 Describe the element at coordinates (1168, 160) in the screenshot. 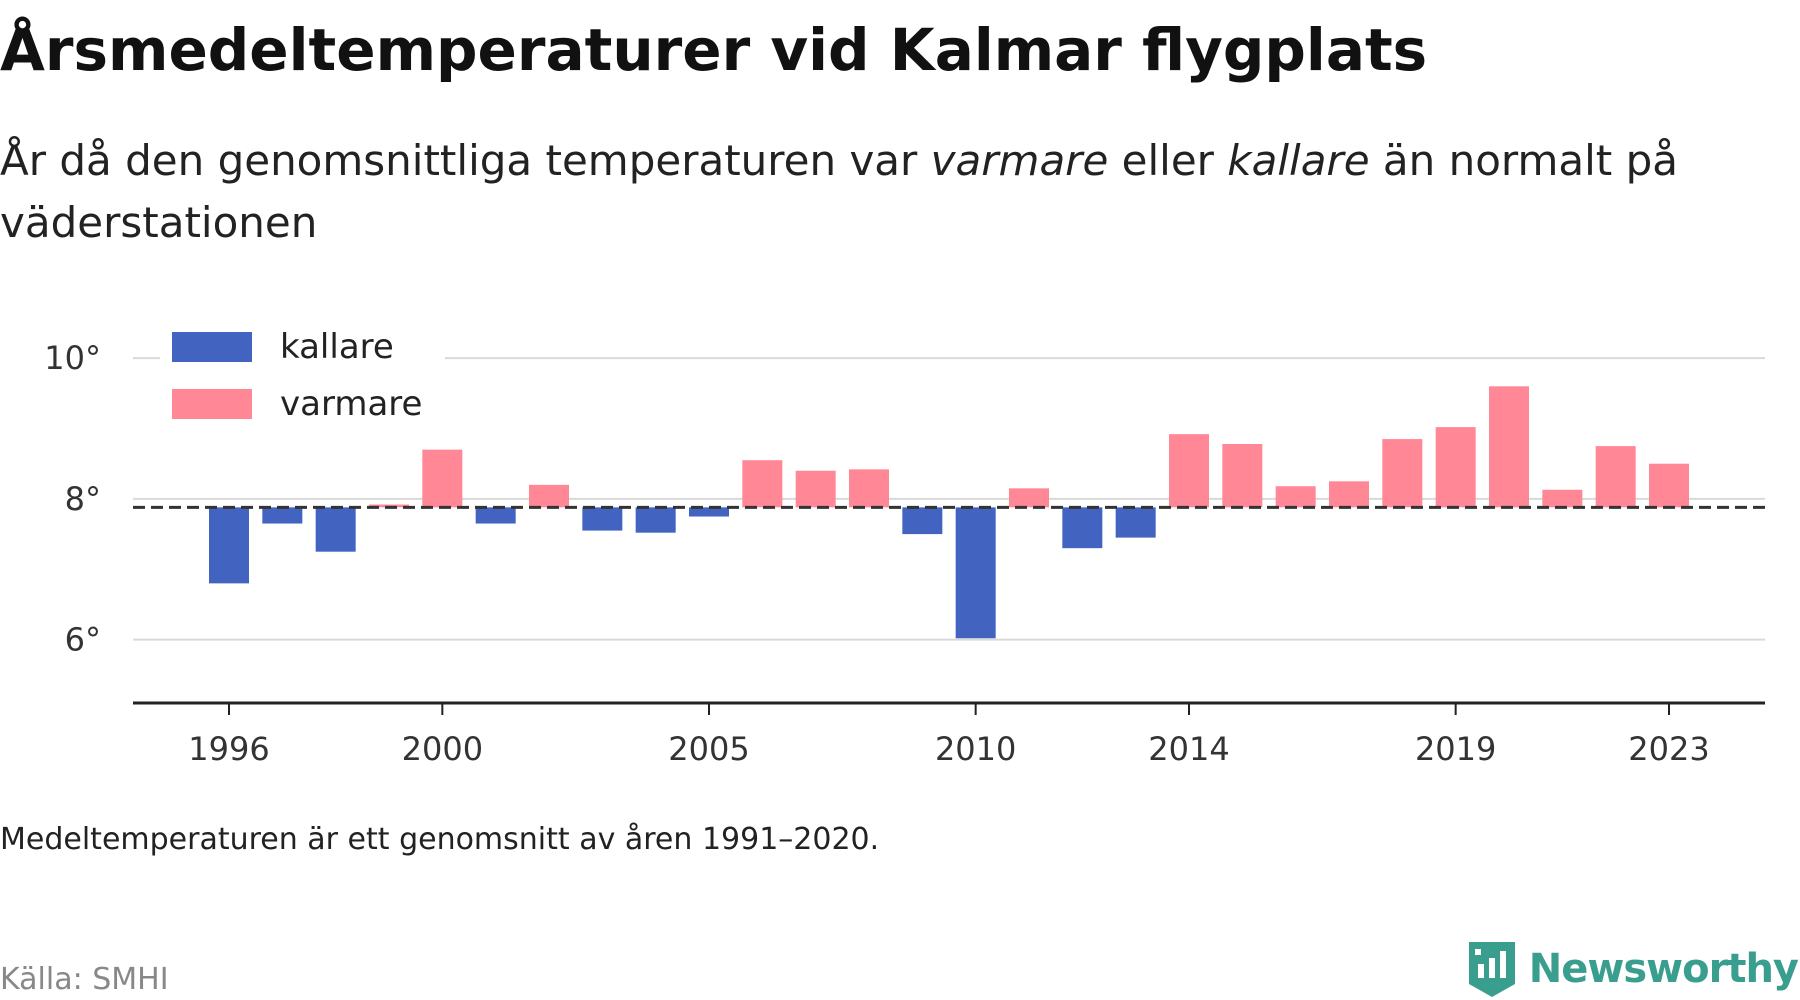

I see `subtitle-text-2: eller` at that location.